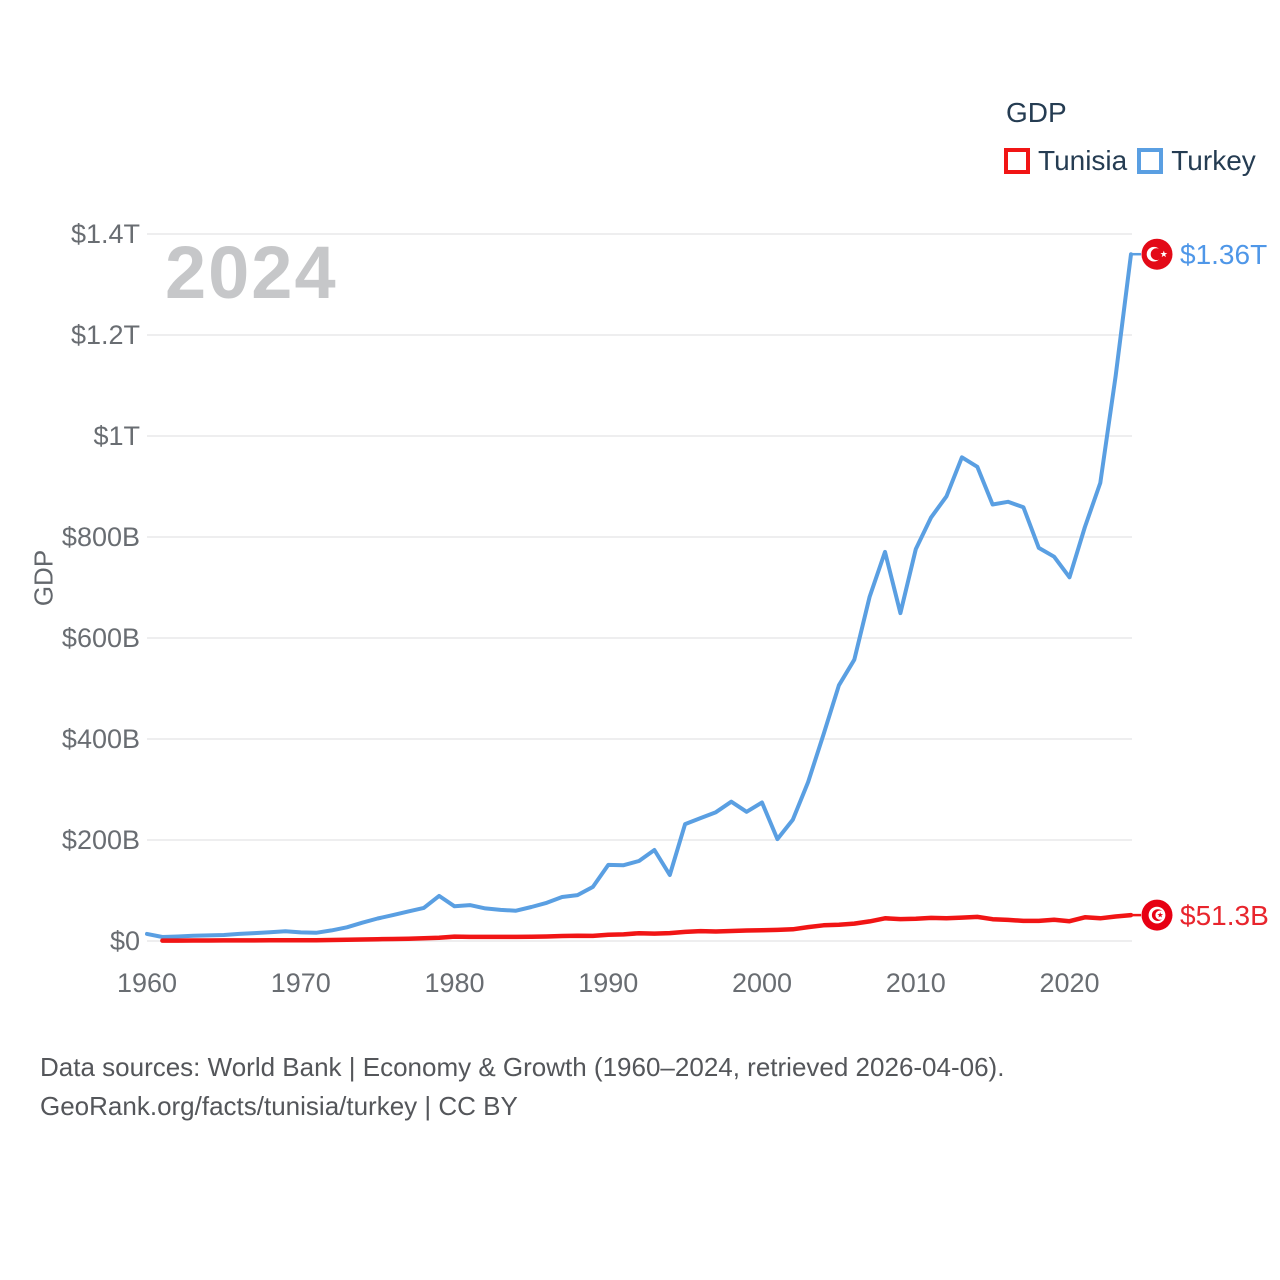 This screenshot has height=1280, width=1280. I want to click on legend-label-turkey: Turkey, so click(1213, 160).